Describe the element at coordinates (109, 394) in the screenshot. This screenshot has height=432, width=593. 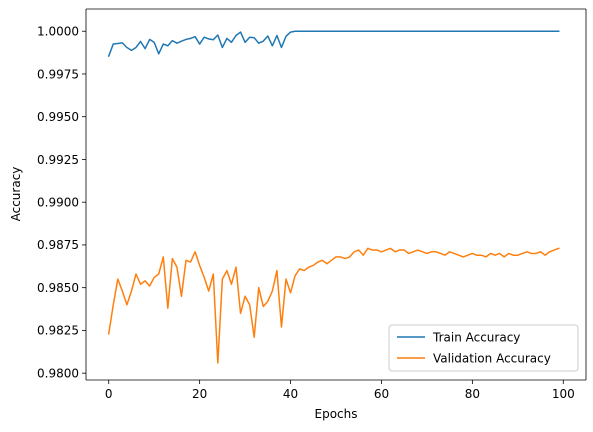
I see `x-tick-label: 0` at that location.